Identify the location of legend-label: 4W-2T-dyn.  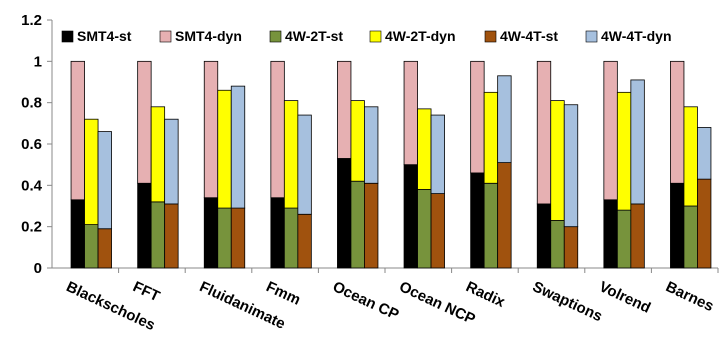
(420, 36).